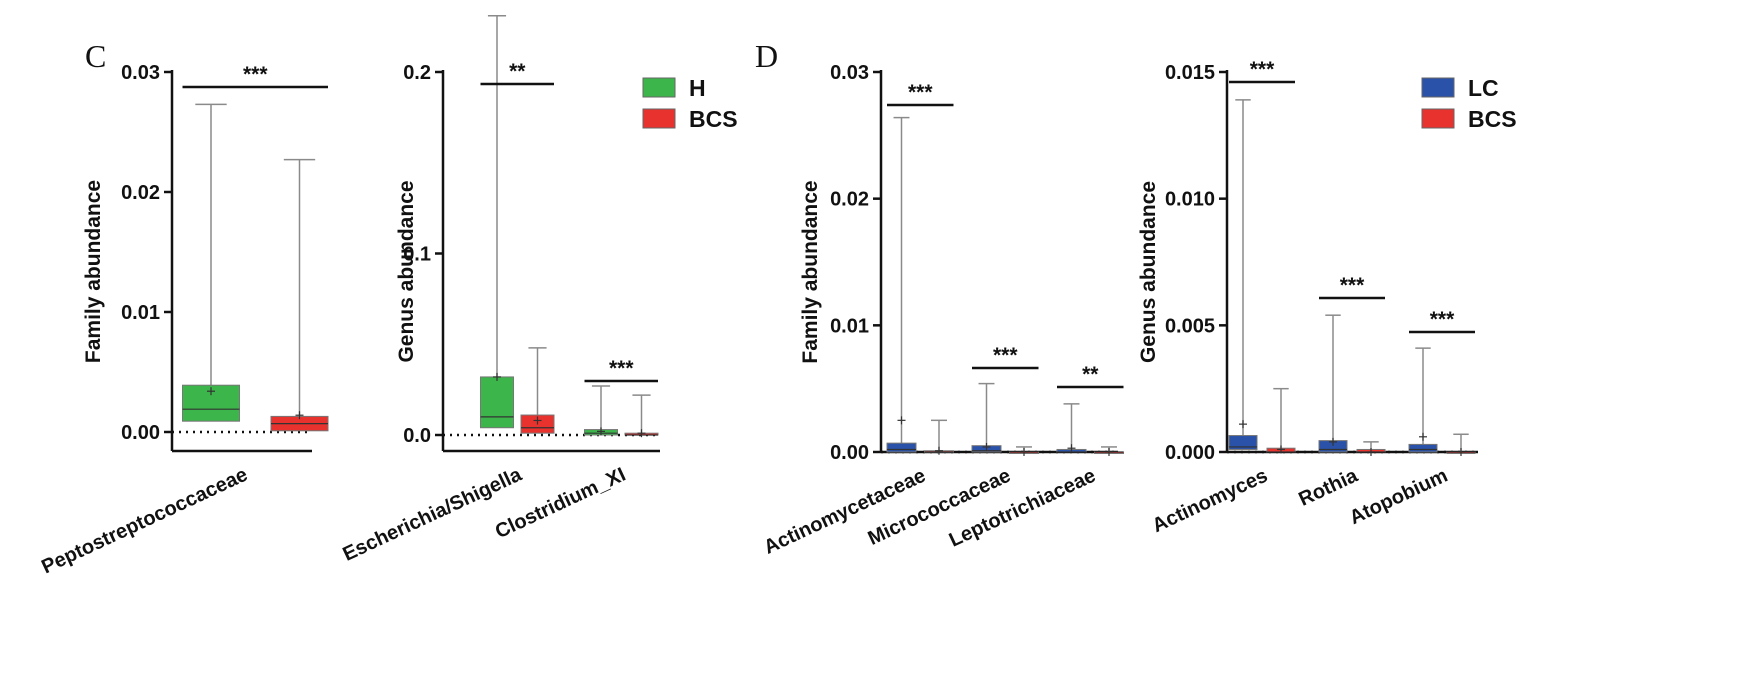 The image size is (1749, 684). What do you see at coordinates (766, 56) in the screenshot?
I see `panel-letter-d: D` at bounding box center [766, 56].